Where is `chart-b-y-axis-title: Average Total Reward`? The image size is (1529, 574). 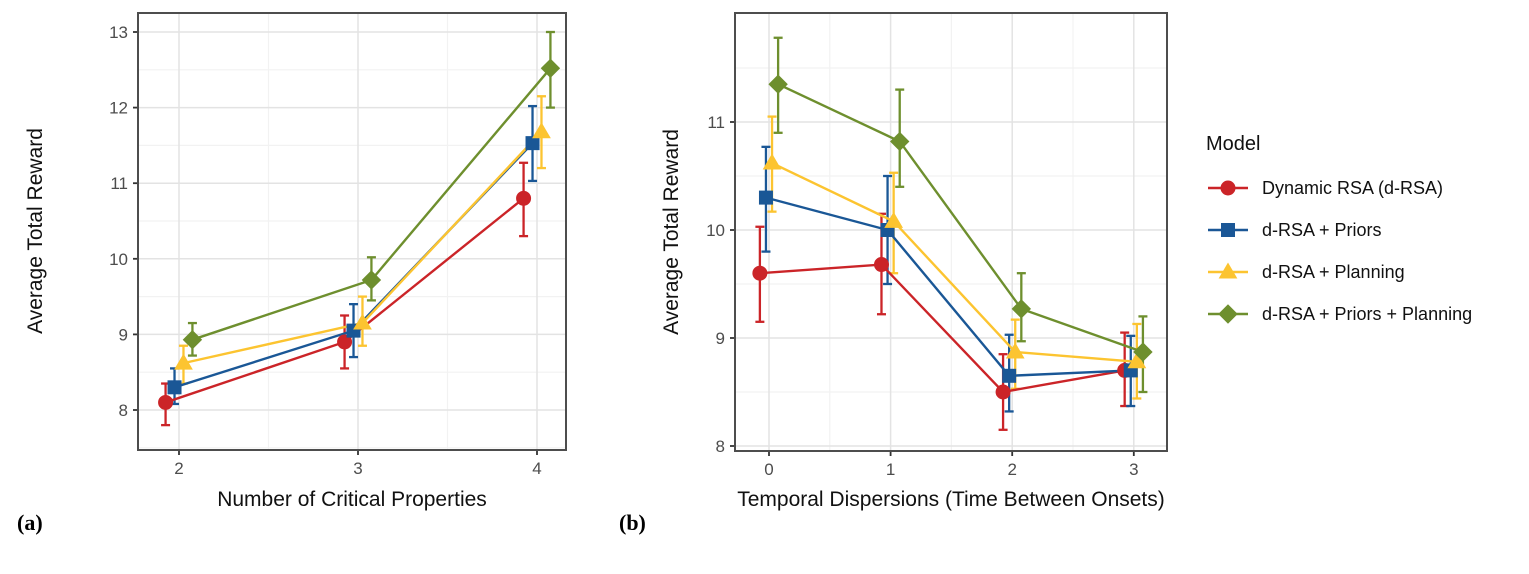
chart-b-y-axis-title: Average Total Reward is located at coordinates (671, 232).